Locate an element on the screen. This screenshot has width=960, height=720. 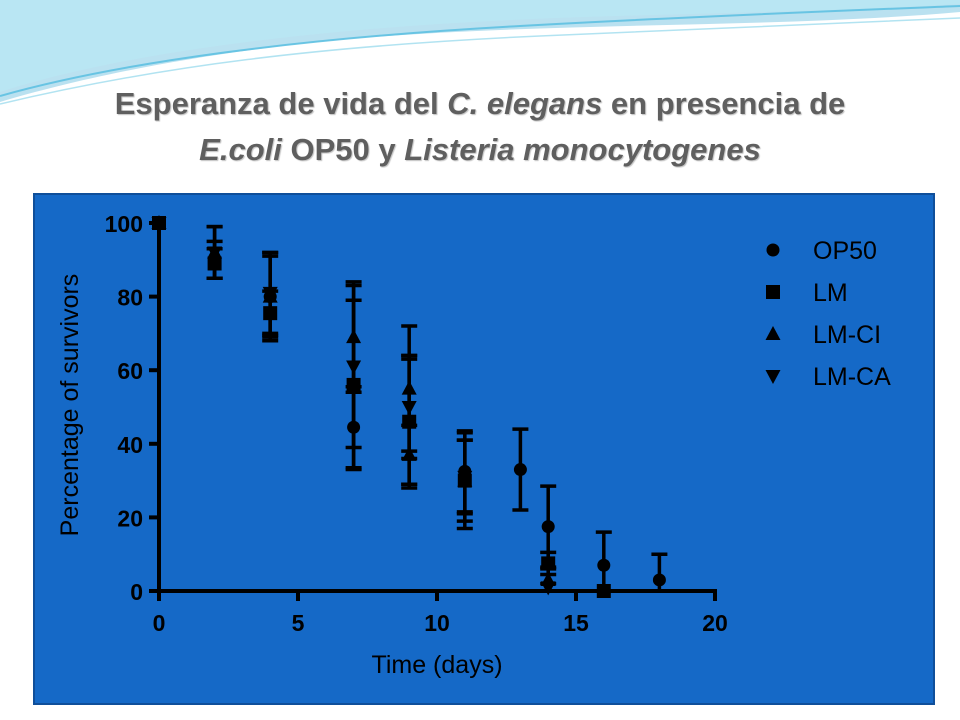
title-run: Esperanza de vida del is located at coordinates (281, 103).